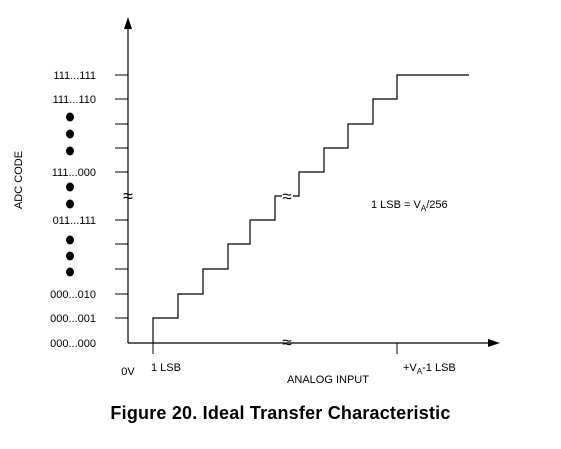 This screenshot has width=561, height=449. What do you see at coordinates (73, 295) in the screenshot?
I see `y-tick-label: 000...010` at bounding box center [73, 295].